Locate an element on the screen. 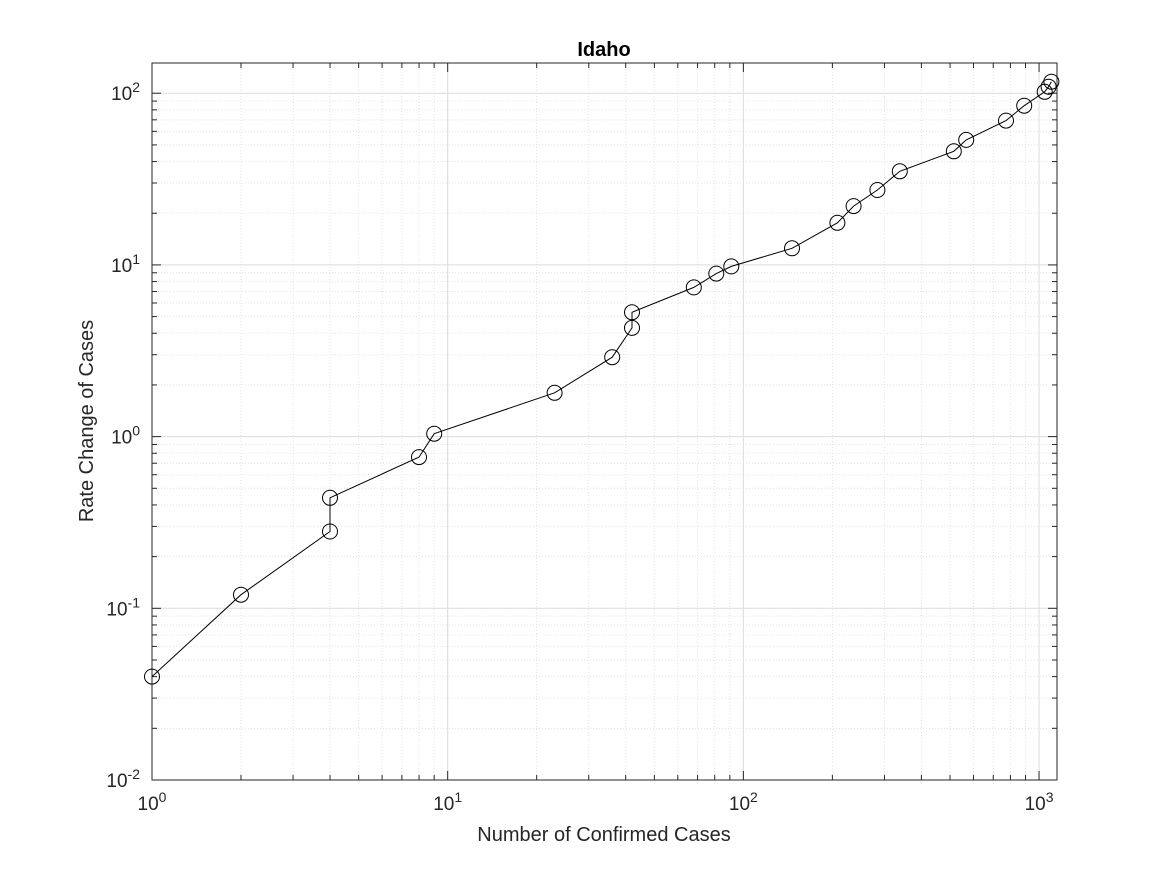 Image resolution: width=1167 pixels, height=875 pixels. y-tick-label: 10² is located at coordinates (125, 92).